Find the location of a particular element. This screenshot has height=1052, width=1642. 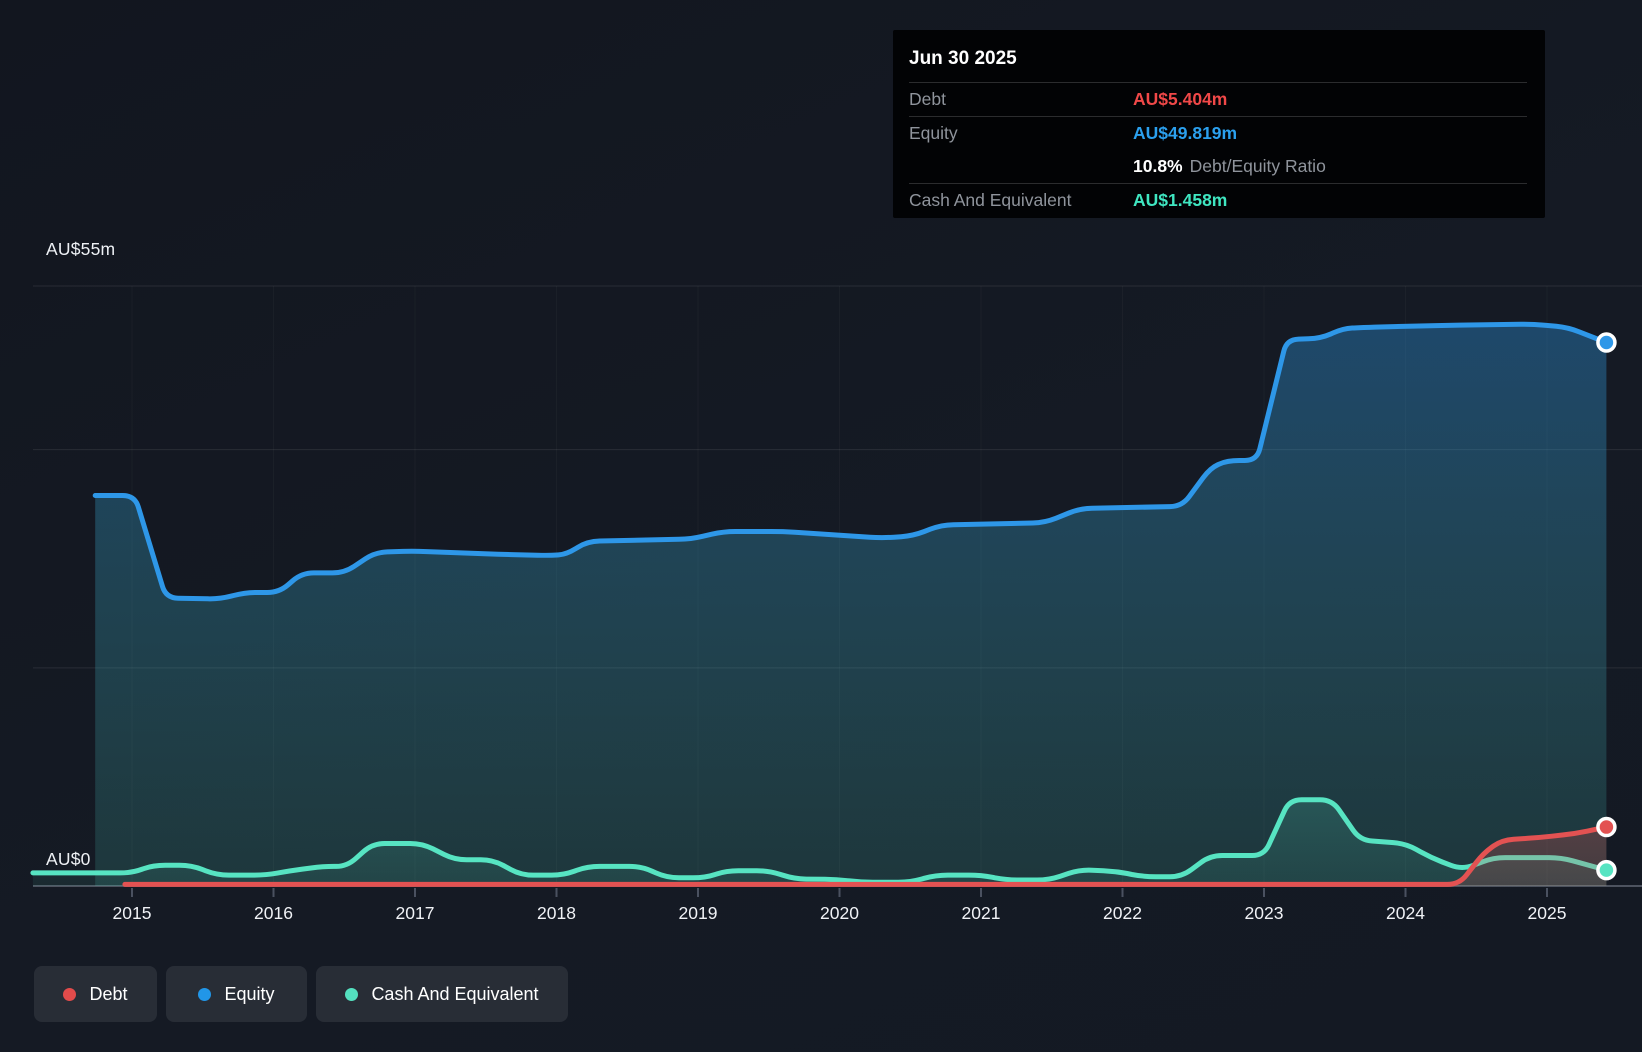

tooltip-row-ratio: 10.8% Debt/Equity Ratio is located at coordinates (1218, 166).